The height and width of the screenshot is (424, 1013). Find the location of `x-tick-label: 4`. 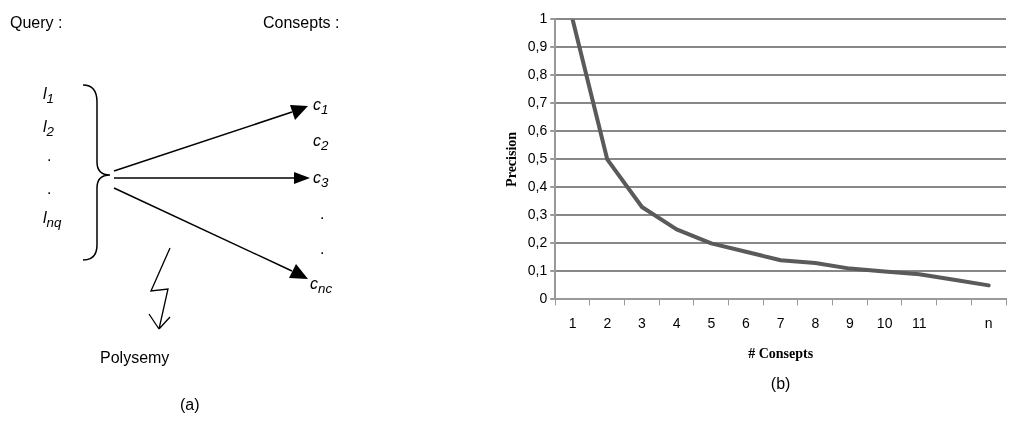

x-tick-label: 4 is located at coordinates (676, 322).